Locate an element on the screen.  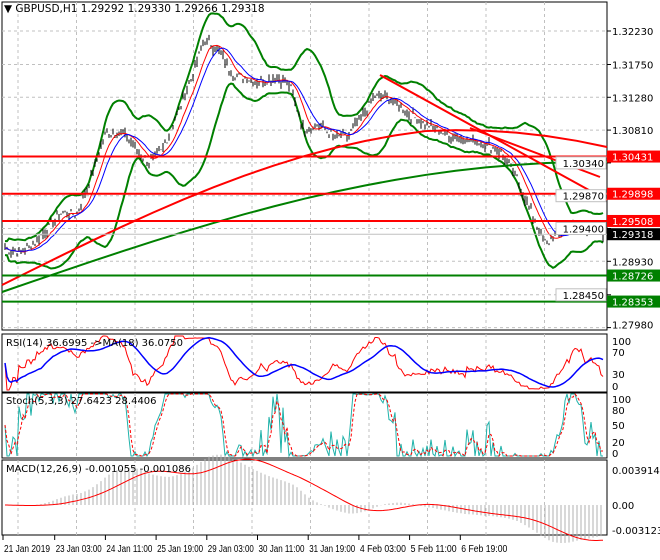
rsi-tick-label: 70 is located at coordinates (618, 353).